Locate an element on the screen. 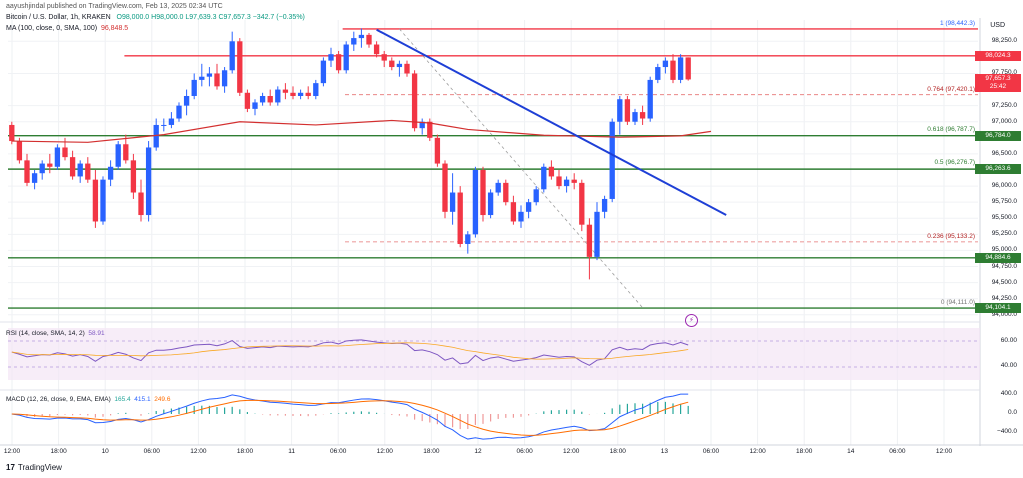 Image resolution: width=1023 pixels, height=478 pixels. price-tick-label: 94,750.0 is located at coordinates (1004, 266).